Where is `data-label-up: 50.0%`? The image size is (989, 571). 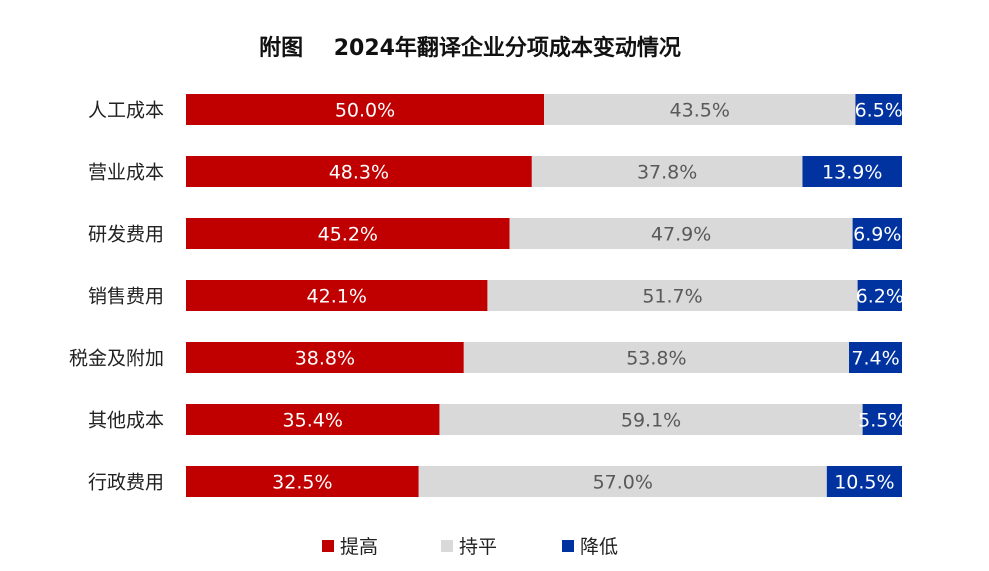
data-label-up: 50.0% is located at coordinates (365, 111).